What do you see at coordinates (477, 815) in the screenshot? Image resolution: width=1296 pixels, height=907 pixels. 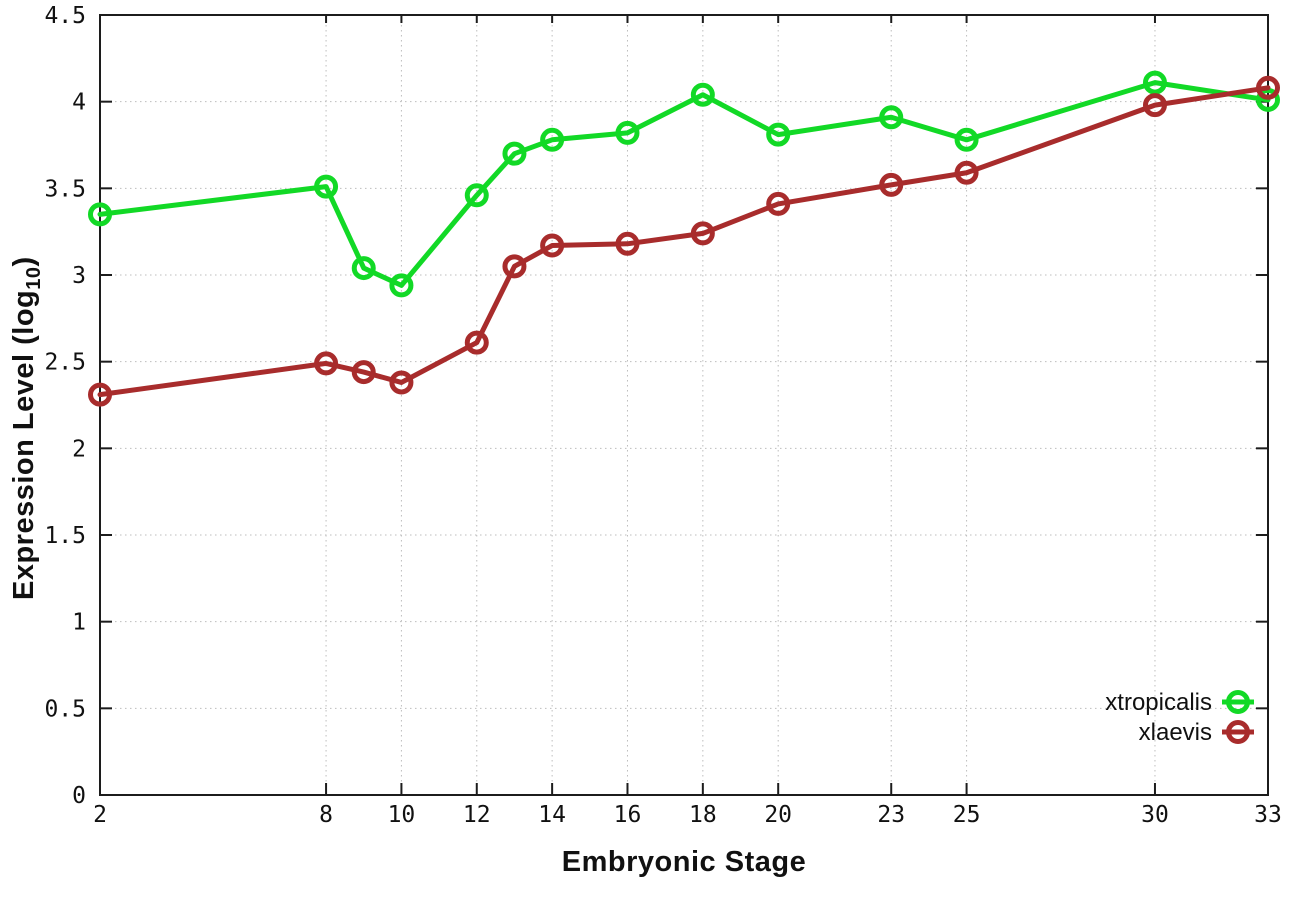 I see `x-tick-label: 12` at bounding box center [477, 815].